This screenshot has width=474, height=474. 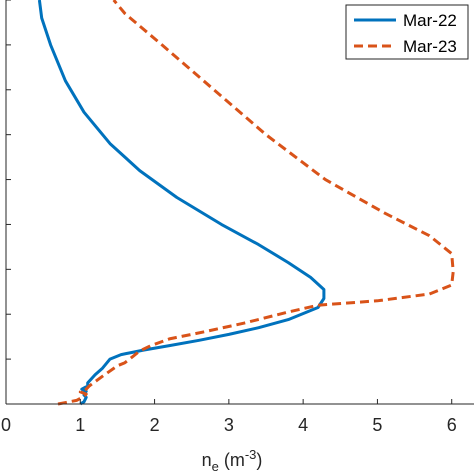 What do you see at coordinates (452, 425) in the screenshot?
I see `x-tick-label: 6` at bounding box center [452, 425].